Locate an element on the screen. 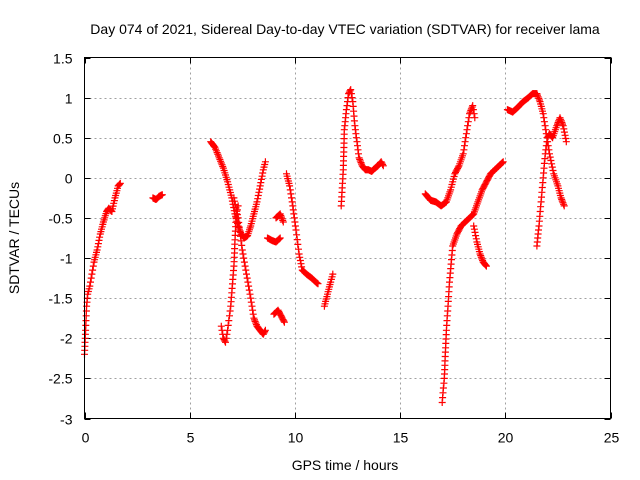 This screenshot has height=480, width=640. y-tick-label: -2.5 is located at coordinates (60, 379).